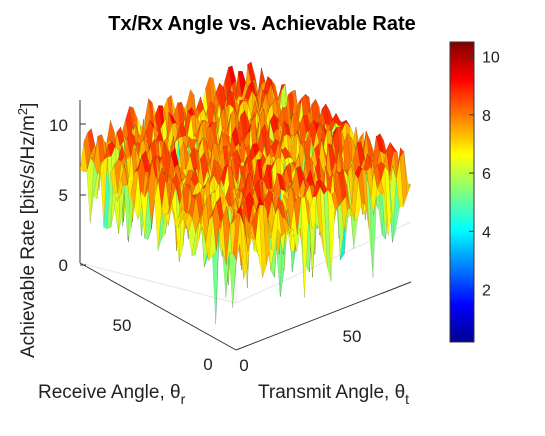  What do you see at coordinates (486, 116) in the screenshot?
I see `colorbar-tick-label: 8` at bounding box center [486, 116].